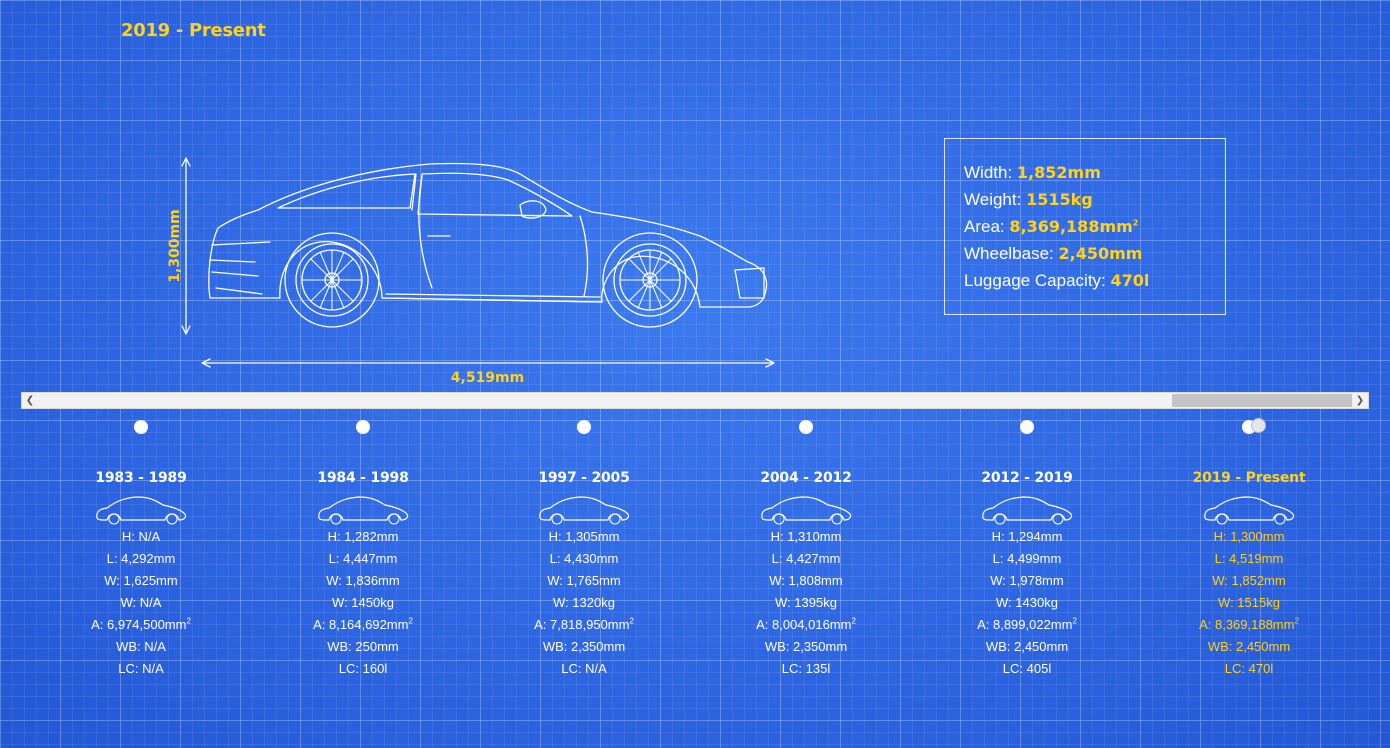  What do you see at coordinates (1249, 668) in the screenshot?
I see `spec-luggage: LC: 470l` at bounding box center [1249, 668].